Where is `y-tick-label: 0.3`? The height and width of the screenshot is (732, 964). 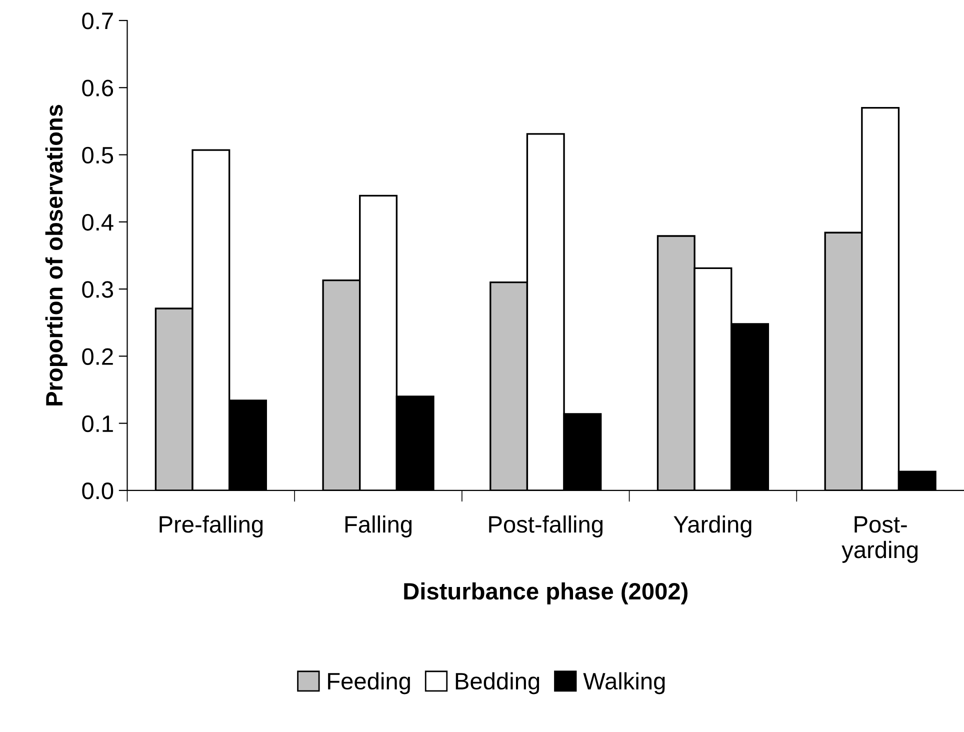 y-tick-label: 0.3 is located at coordinates (98, 289).